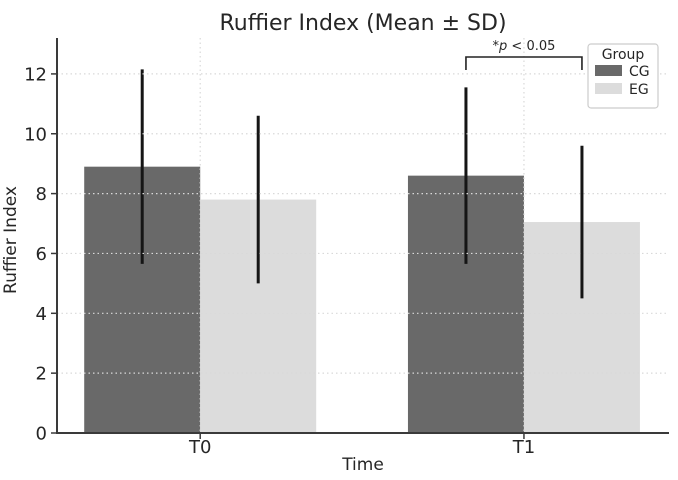  Describe the element at coordinates (41, 314) in the screenshot. I see `y-tick-label: 4` at that location.